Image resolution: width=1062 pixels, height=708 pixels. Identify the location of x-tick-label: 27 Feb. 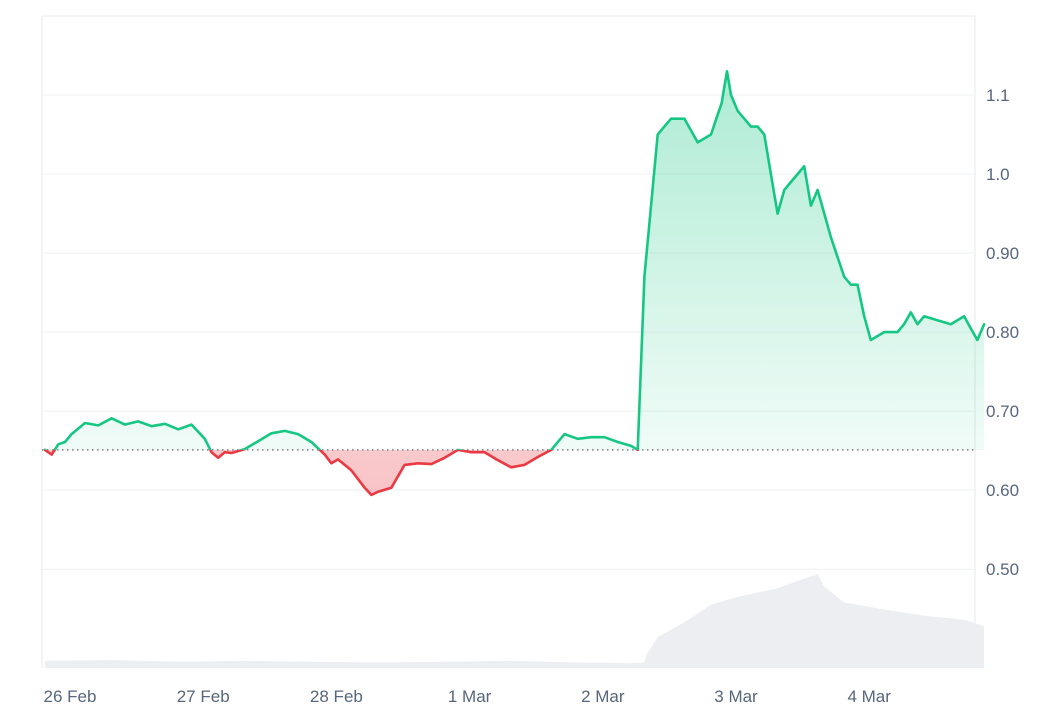
(203, 696).